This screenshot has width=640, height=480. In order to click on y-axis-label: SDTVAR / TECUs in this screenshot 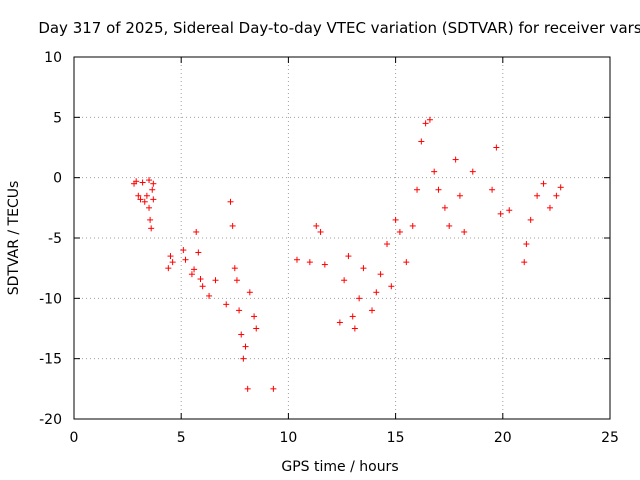, I will do `click(14, 238)`.